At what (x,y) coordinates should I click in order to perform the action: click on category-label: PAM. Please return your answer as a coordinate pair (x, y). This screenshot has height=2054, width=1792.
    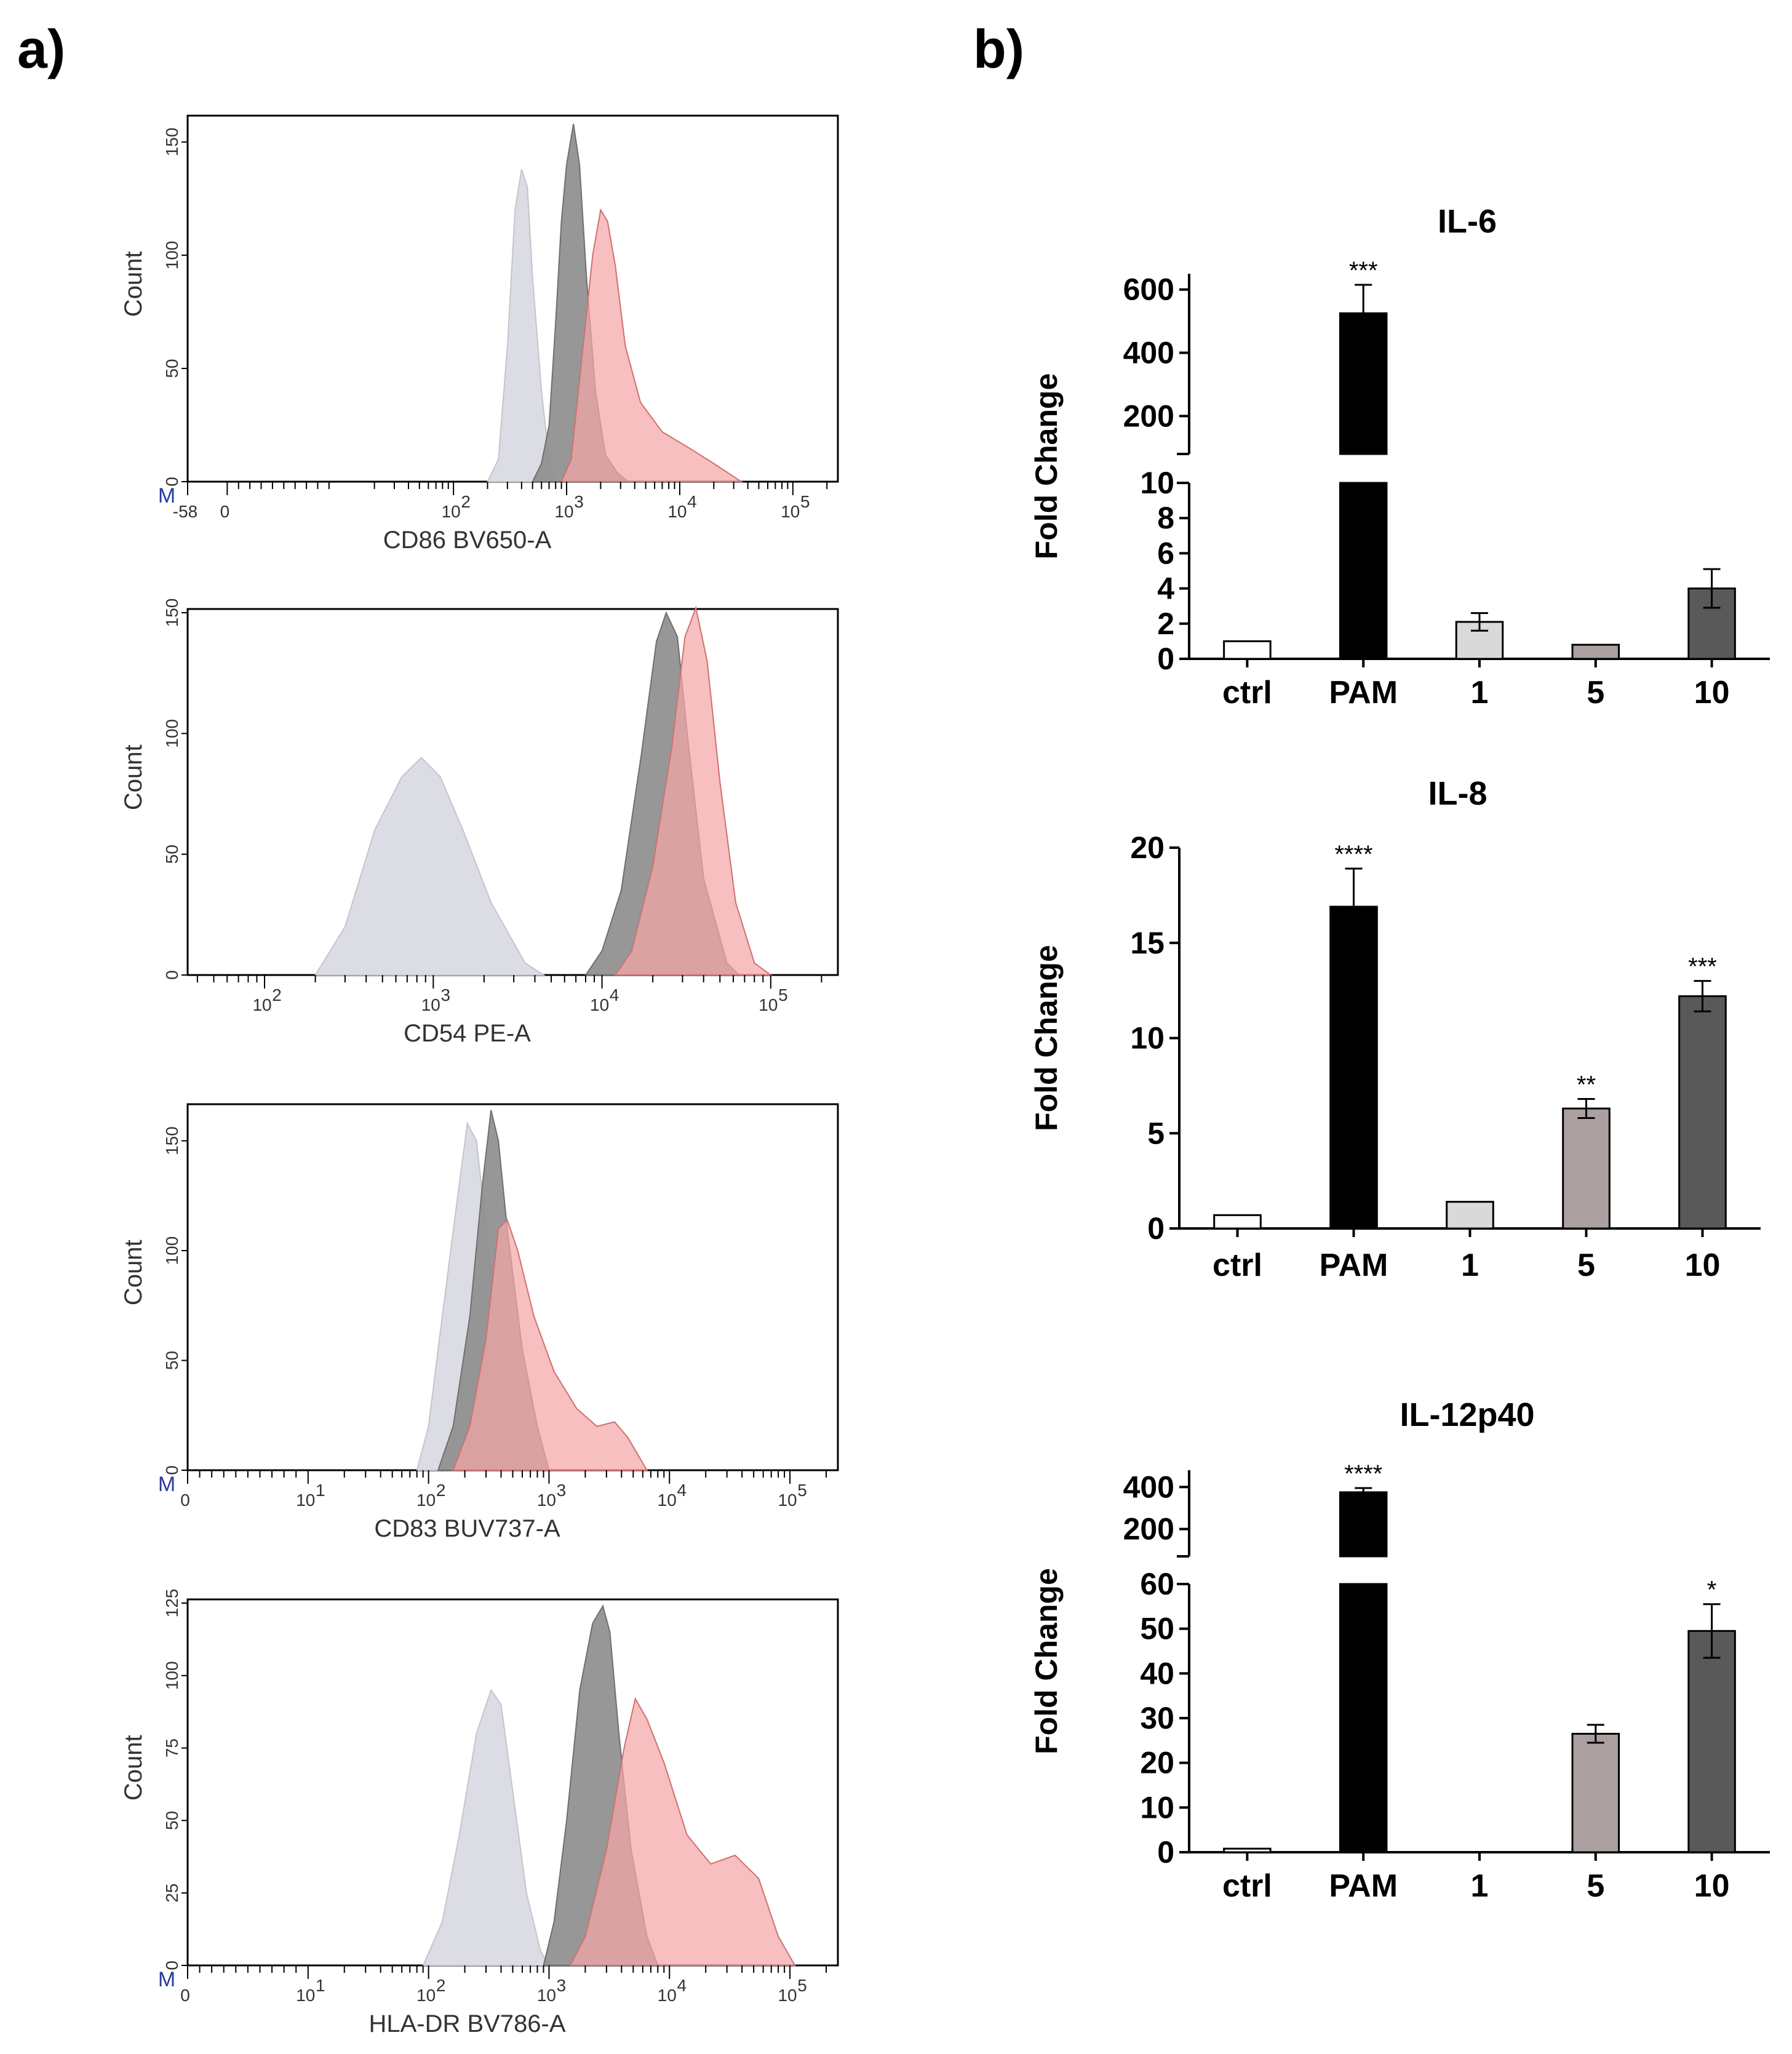
    Looking at the image, I should click on (1364, 693).